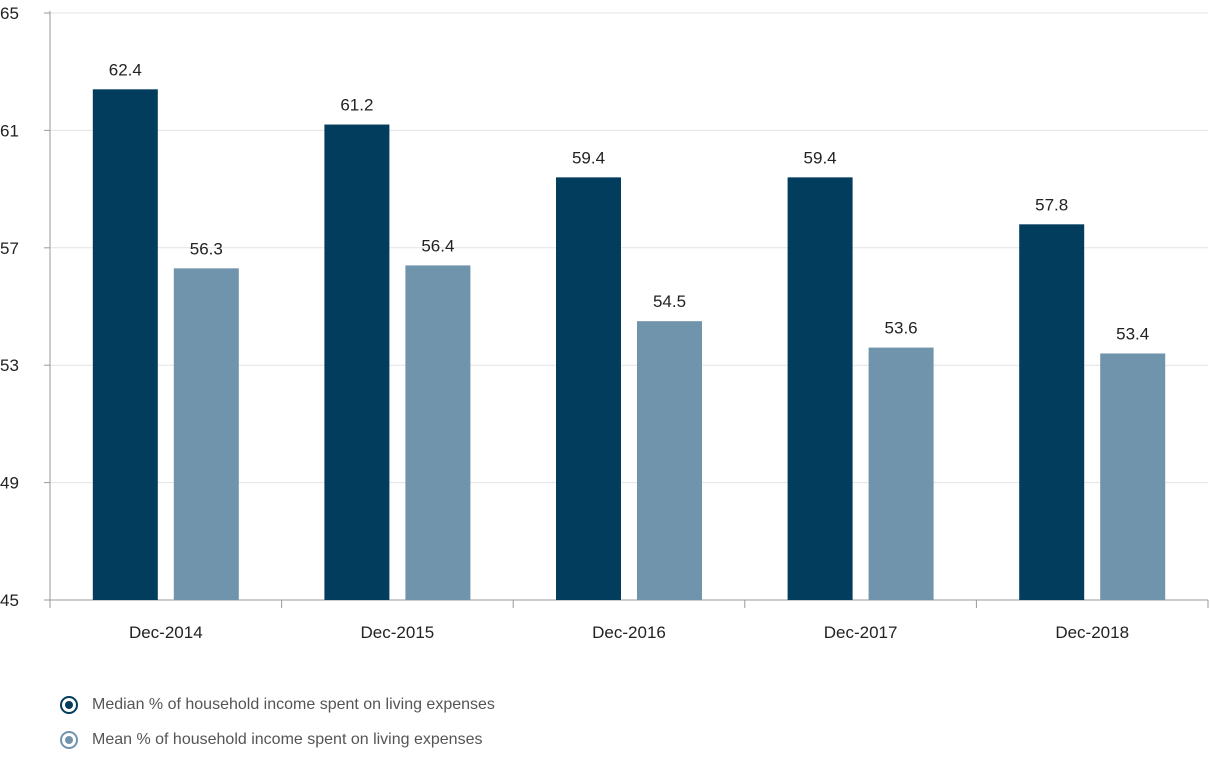 Image resolution: width=1210 pixels, height=764 pixels. I want to click on y-tick-label: 61, so click(9, 130).